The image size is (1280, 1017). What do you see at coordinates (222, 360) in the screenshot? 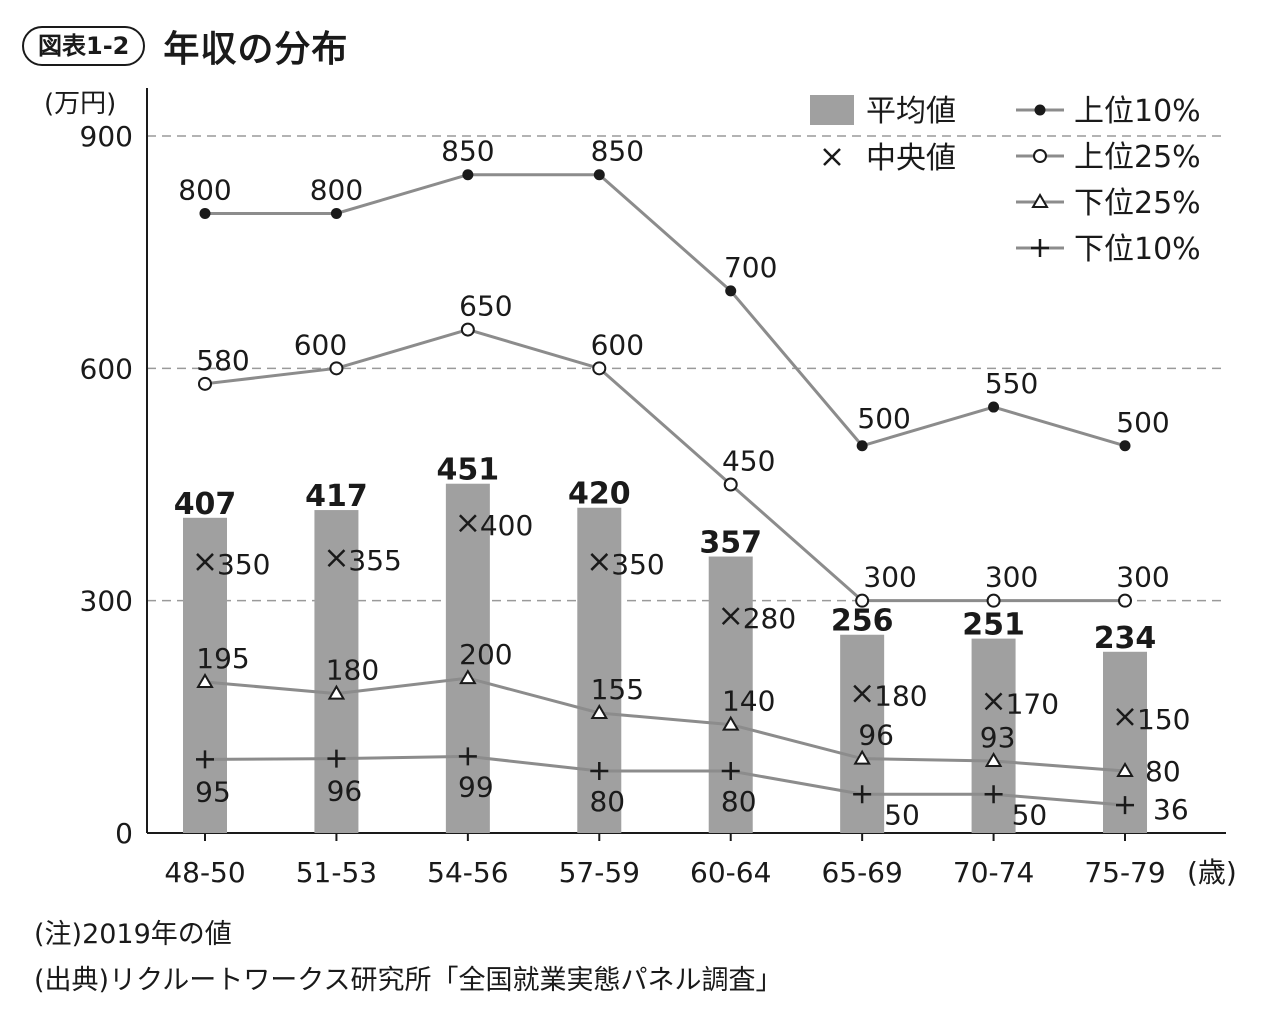
I see `series-value-label: 580` at bounding box center [222, 360].